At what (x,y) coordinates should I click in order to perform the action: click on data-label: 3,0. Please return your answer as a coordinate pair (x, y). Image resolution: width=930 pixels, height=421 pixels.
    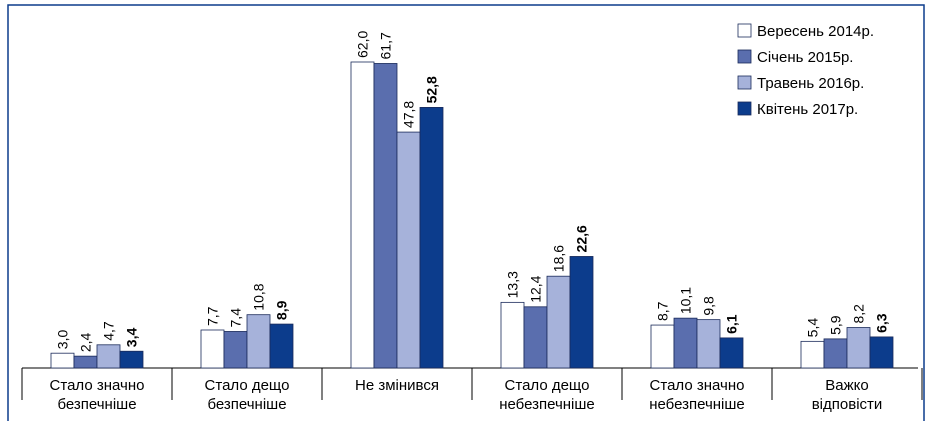
    Looking at the image, I should click on (63, 340).